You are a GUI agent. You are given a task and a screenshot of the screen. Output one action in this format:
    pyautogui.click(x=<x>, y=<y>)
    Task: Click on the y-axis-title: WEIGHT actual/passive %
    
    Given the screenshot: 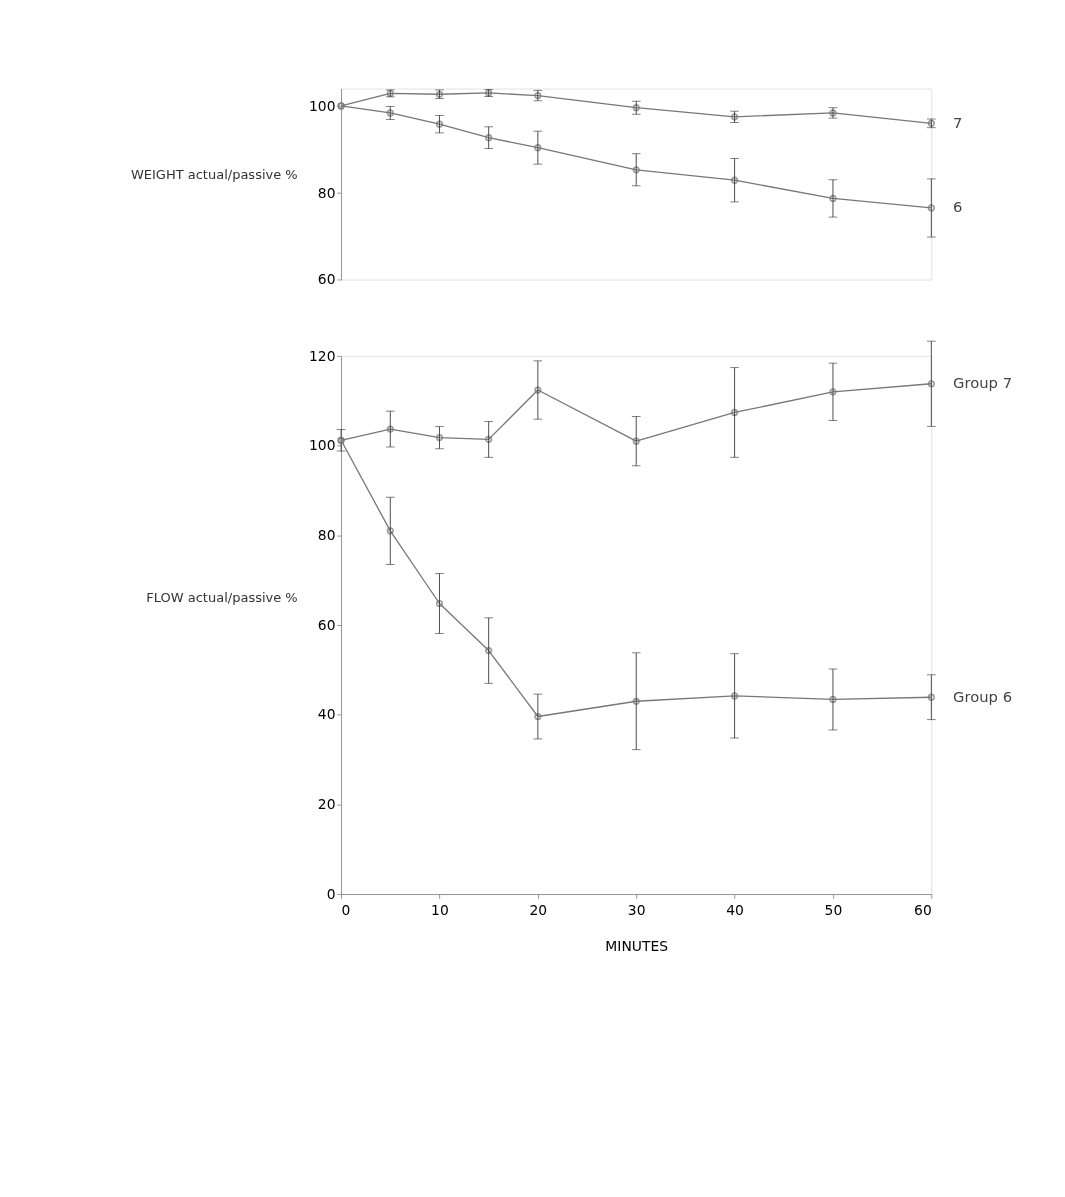 What is the action you would take?
    pyautogui.click(x=214, y=174)
    